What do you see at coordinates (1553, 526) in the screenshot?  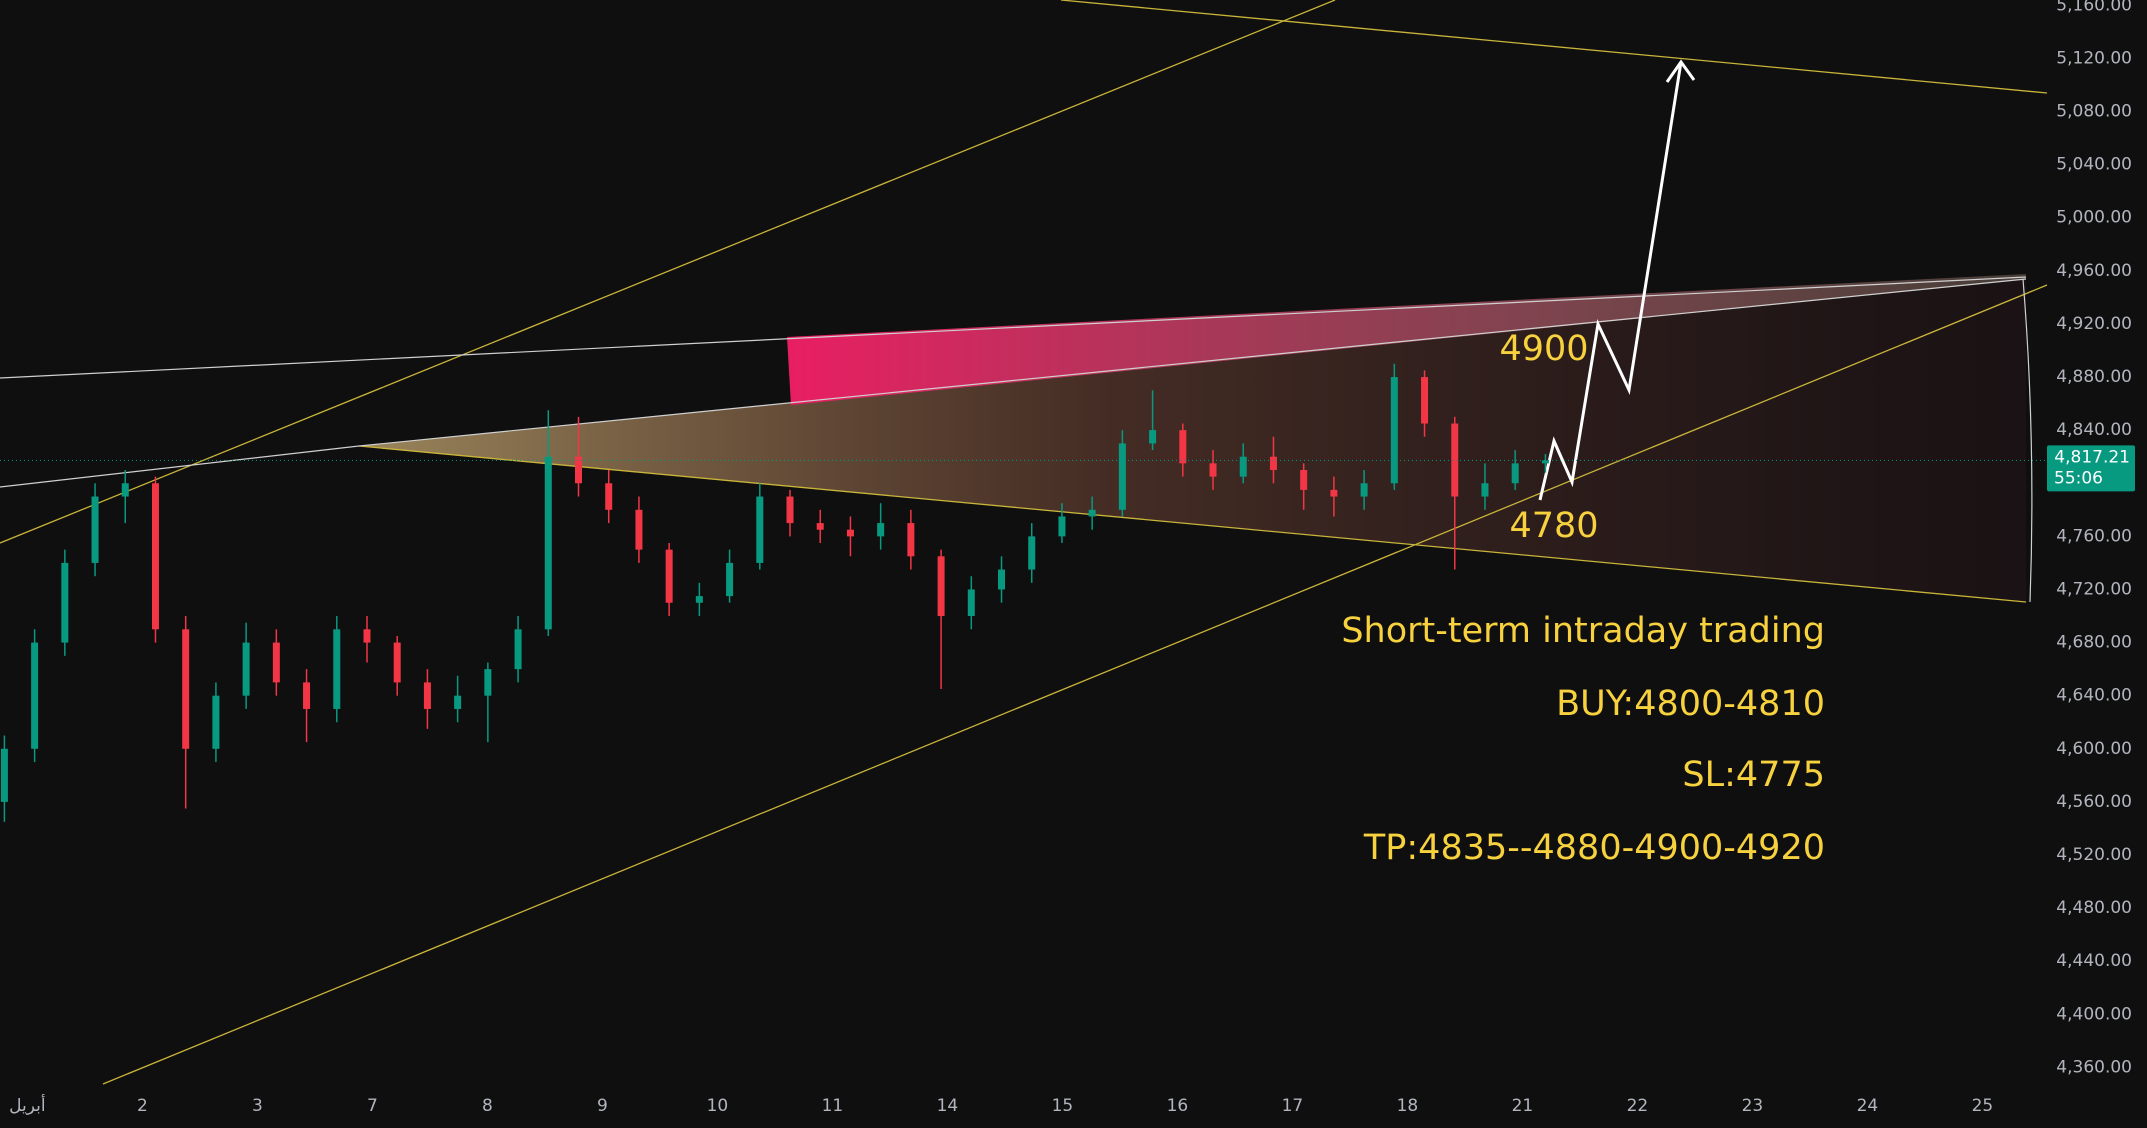 I see `annotation: 4780` at bounding box center [1553, 526].